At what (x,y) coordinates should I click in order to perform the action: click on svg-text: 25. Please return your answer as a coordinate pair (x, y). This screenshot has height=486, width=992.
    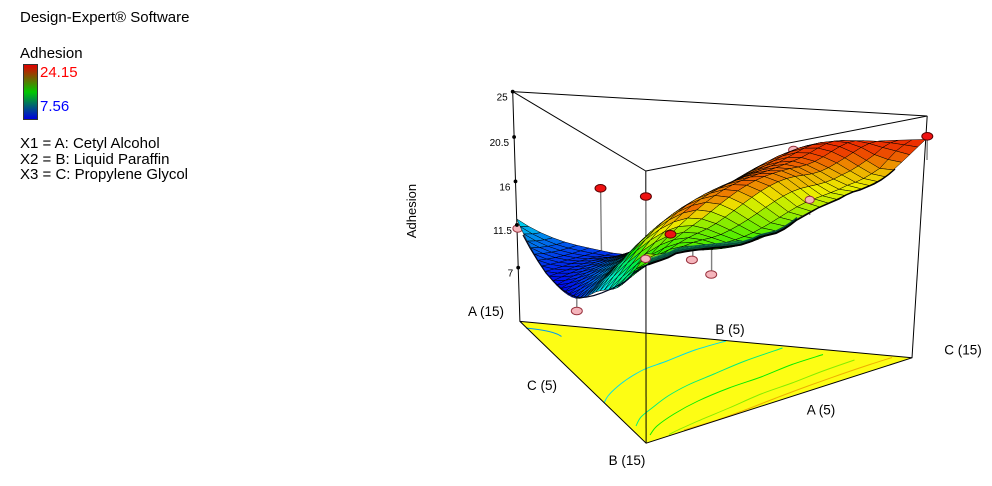
    Looking at the image, I should click on (503, 98).